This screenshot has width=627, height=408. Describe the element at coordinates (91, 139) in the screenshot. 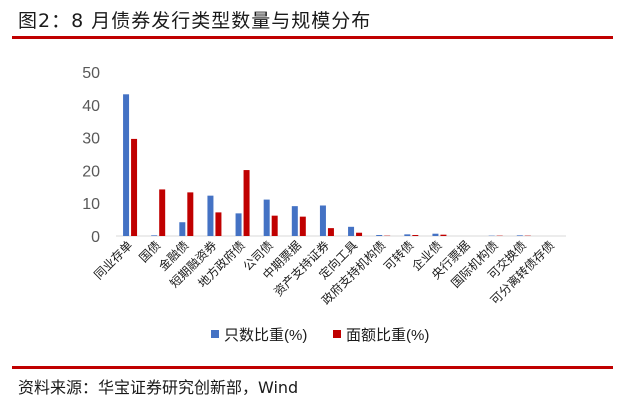

I see `y-tick-label: 30` at that location.